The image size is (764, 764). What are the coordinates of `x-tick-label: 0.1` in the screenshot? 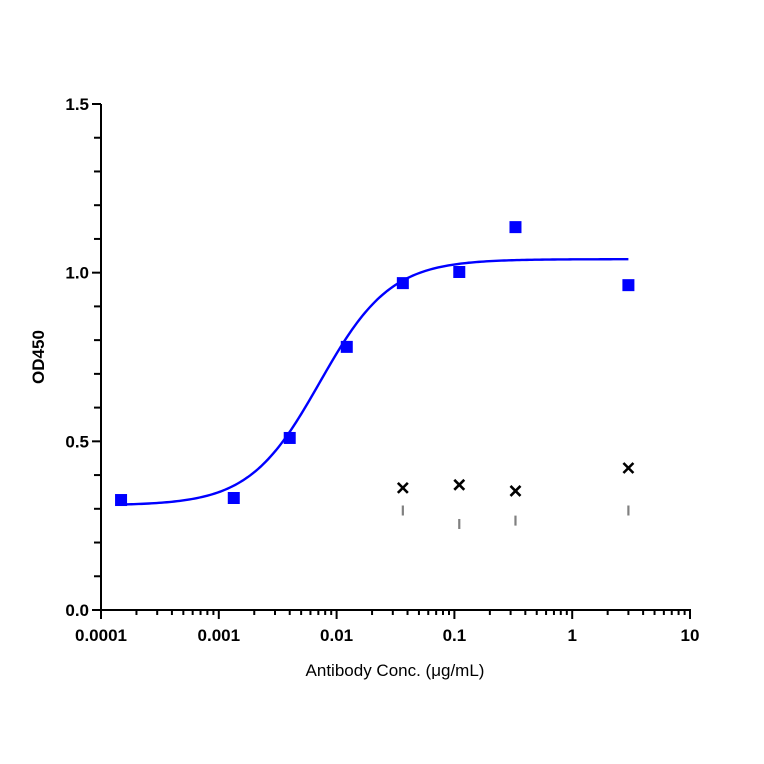 It's located at (455, 635).